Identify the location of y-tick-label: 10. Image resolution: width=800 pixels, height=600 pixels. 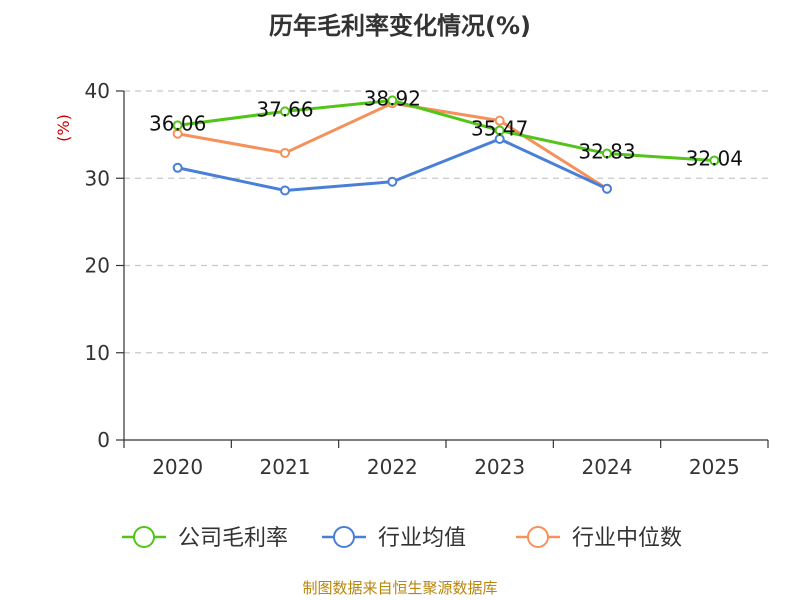
(97, 353).